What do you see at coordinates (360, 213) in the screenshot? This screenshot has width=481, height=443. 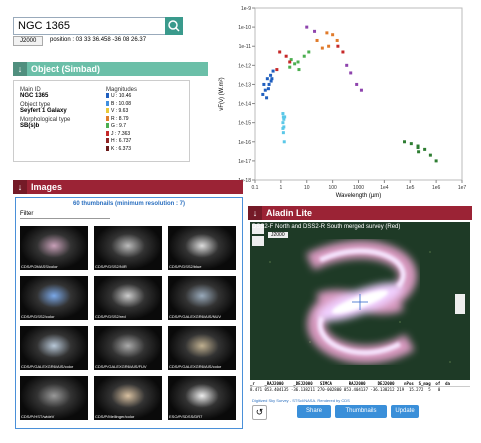 I see `aladin-header: ↓ Aladin Lite` at bounding box center [360, 213].